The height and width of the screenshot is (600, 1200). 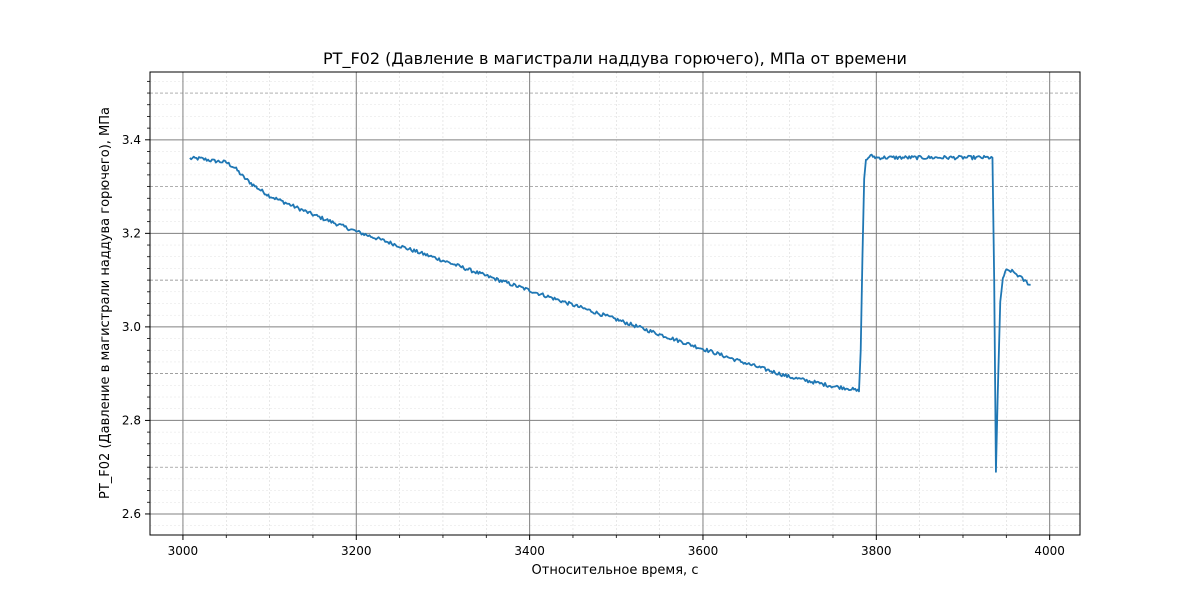 I want to click on x-tick-label: 4000, so click(x=1049, y=551).